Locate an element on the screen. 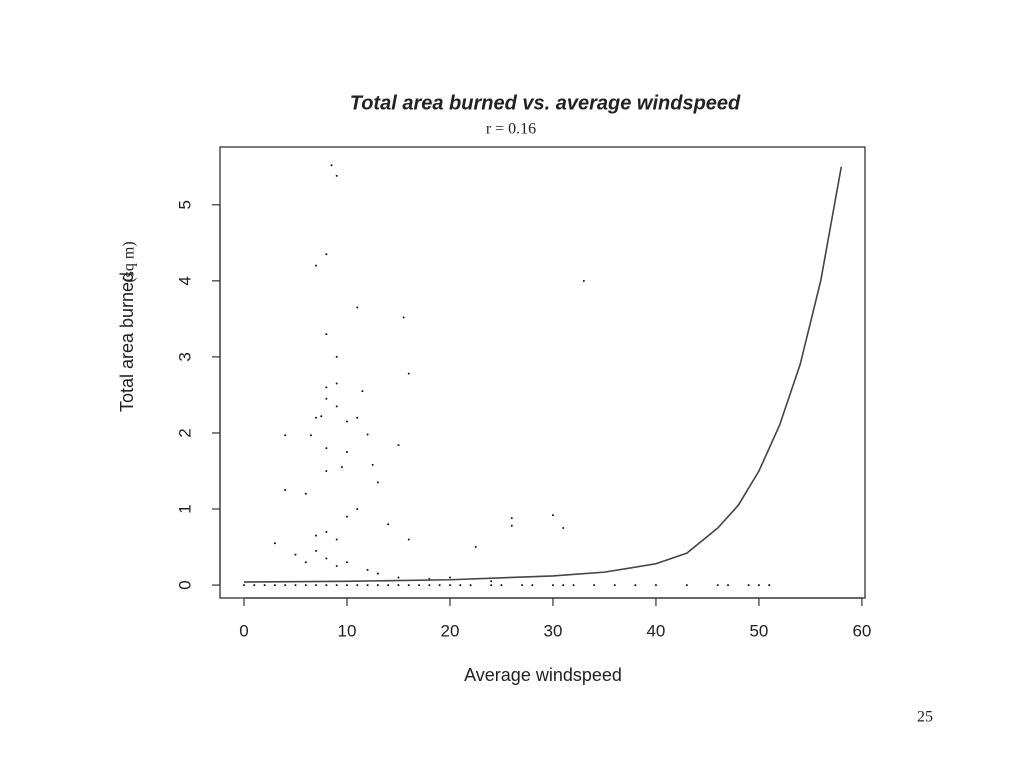 The width and height of the screenshot is (1024, 768). chart-title: Total area burned vs. average windspeed is located at coordinates (545, 103).